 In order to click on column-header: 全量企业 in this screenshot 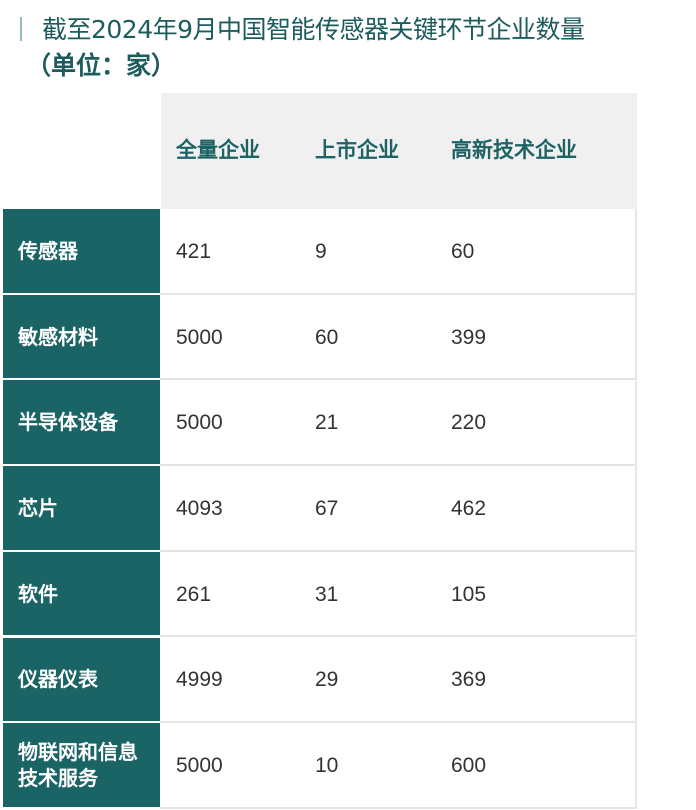, I will do `click(218, 150)`.